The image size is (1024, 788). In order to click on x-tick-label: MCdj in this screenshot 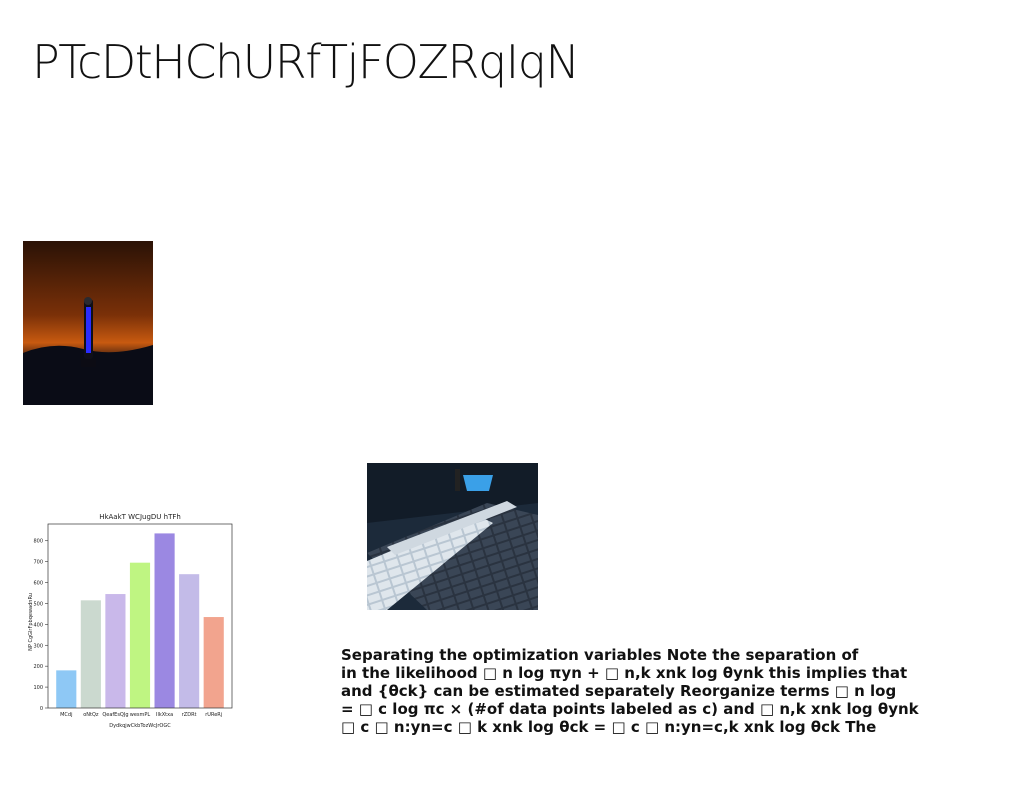, I will do `click(66, 715)`.